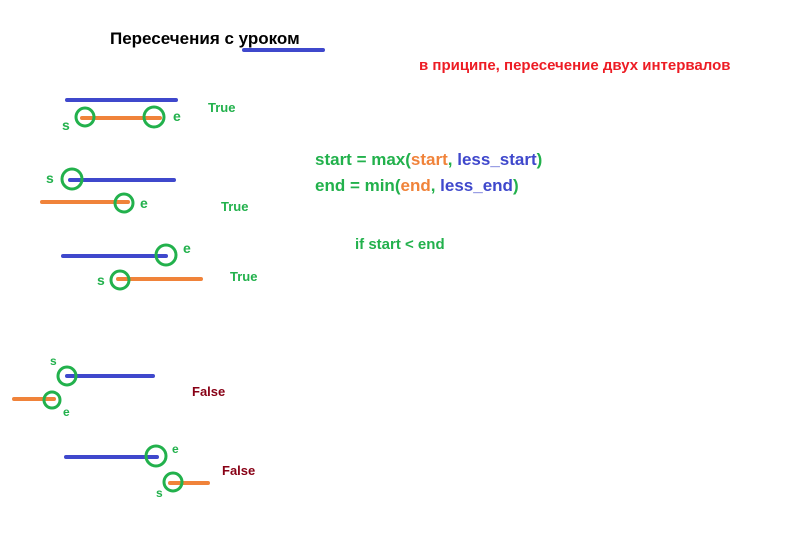 Image resolution: width=787 pixels, height=541 pixels. Describe the element at coordinates (173, 482) in the screenshot. I see `example-5-start-circle` at that location.